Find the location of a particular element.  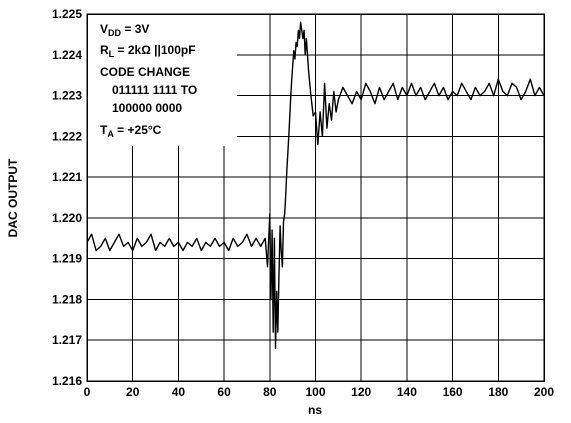

x-tick-label: 40 is located at coordinates (179, 392).